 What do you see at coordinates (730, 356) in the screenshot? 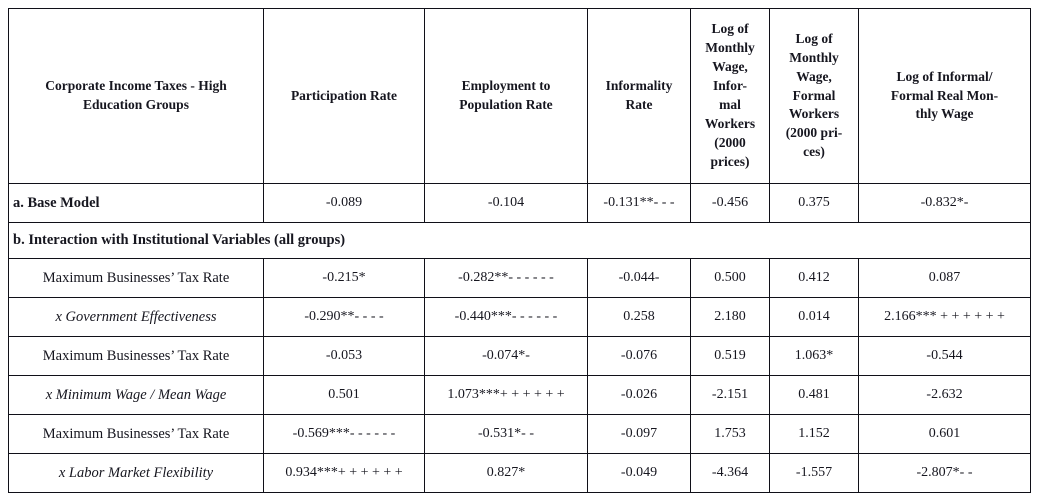
I see `value-cell: 0.519` at bounding box center [730, 356].